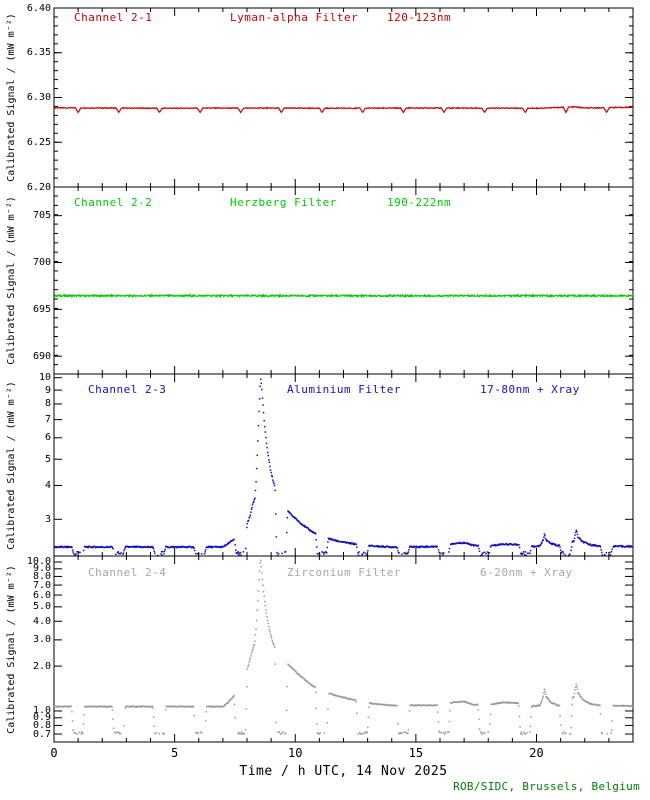  Describe the element at coordinates (41, 595) in the screenshot. I see `y-tick-label: 6.0` at that location.